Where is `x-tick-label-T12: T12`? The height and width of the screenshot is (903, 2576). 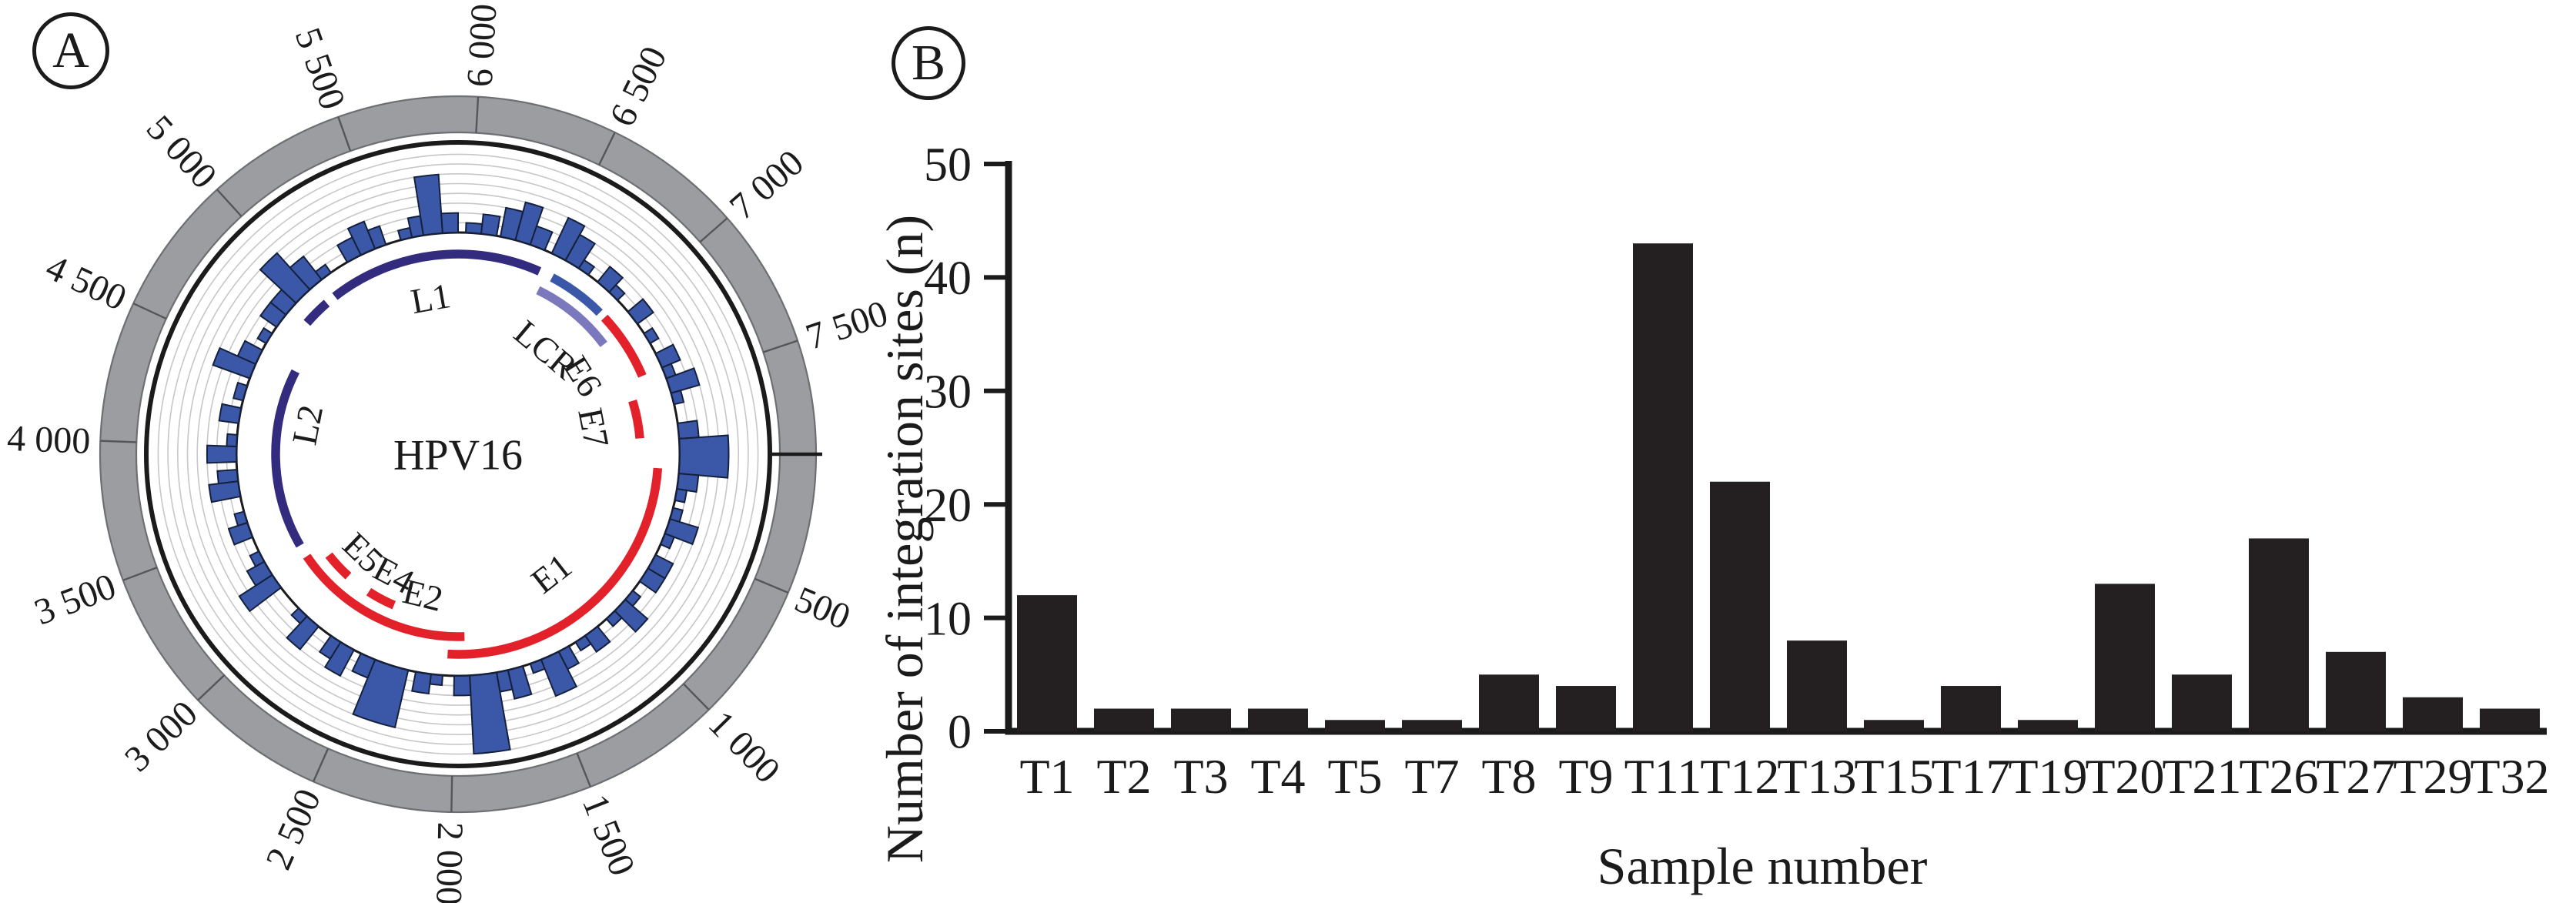 x-tick-label-T12: T12 is located at coordinates (1740, 776).